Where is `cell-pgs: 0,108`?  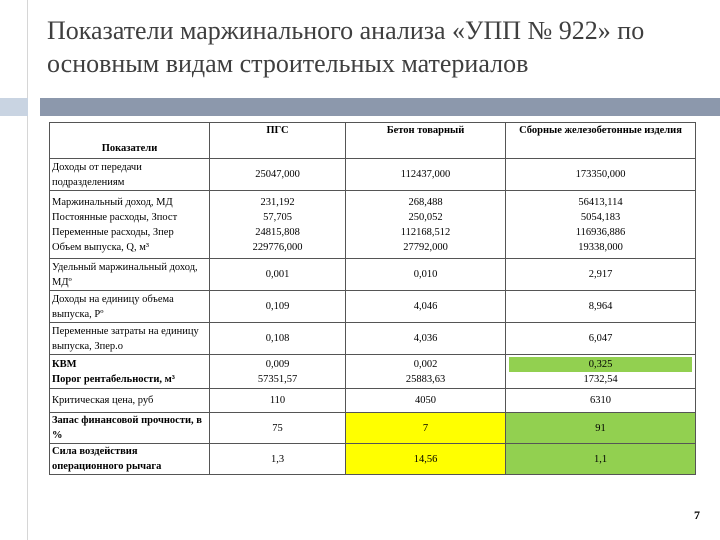
cell-pgs: 0,108 is located at coordinates (277, 338).